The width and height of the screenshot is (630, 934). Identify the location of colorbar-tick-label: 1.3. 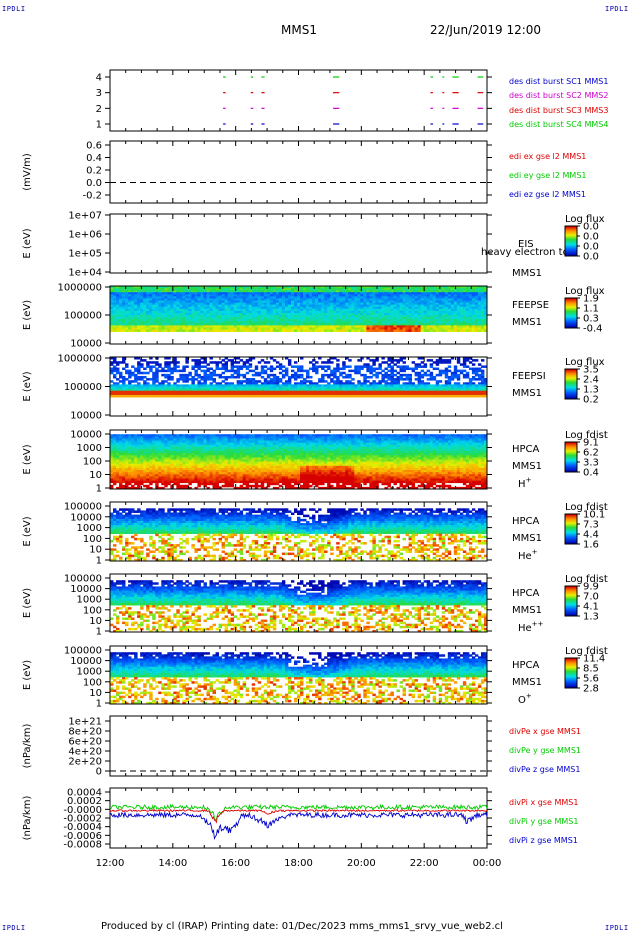
(591, 390).